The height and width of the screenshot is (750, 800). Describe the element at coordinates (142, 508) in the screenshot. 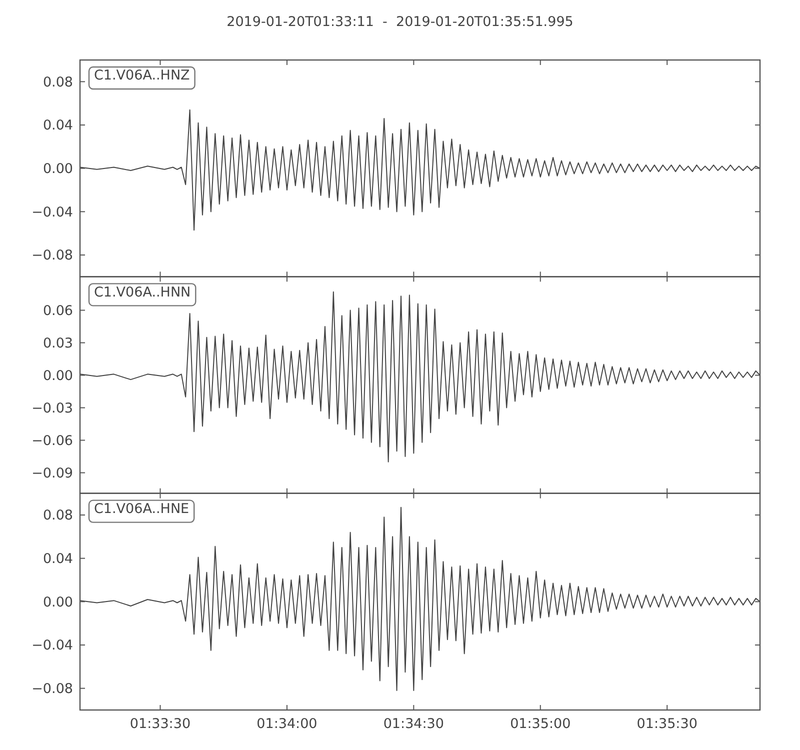

I see `annotation: C1.V06A..HNE` at that location.